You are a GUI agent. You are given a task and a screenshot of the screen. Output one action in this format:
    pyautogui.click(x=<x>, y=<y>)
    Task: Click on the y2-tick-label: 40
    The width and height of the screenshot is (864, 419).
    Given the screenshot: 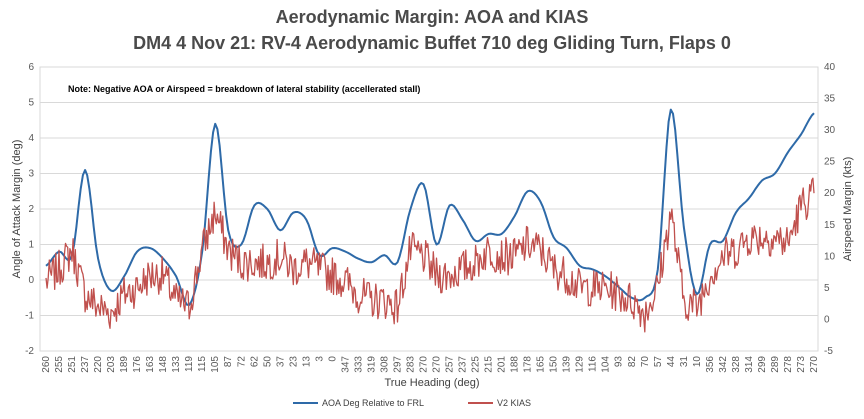 What is the action you would take?
    pyautogui.click(x=830, y=67)
    